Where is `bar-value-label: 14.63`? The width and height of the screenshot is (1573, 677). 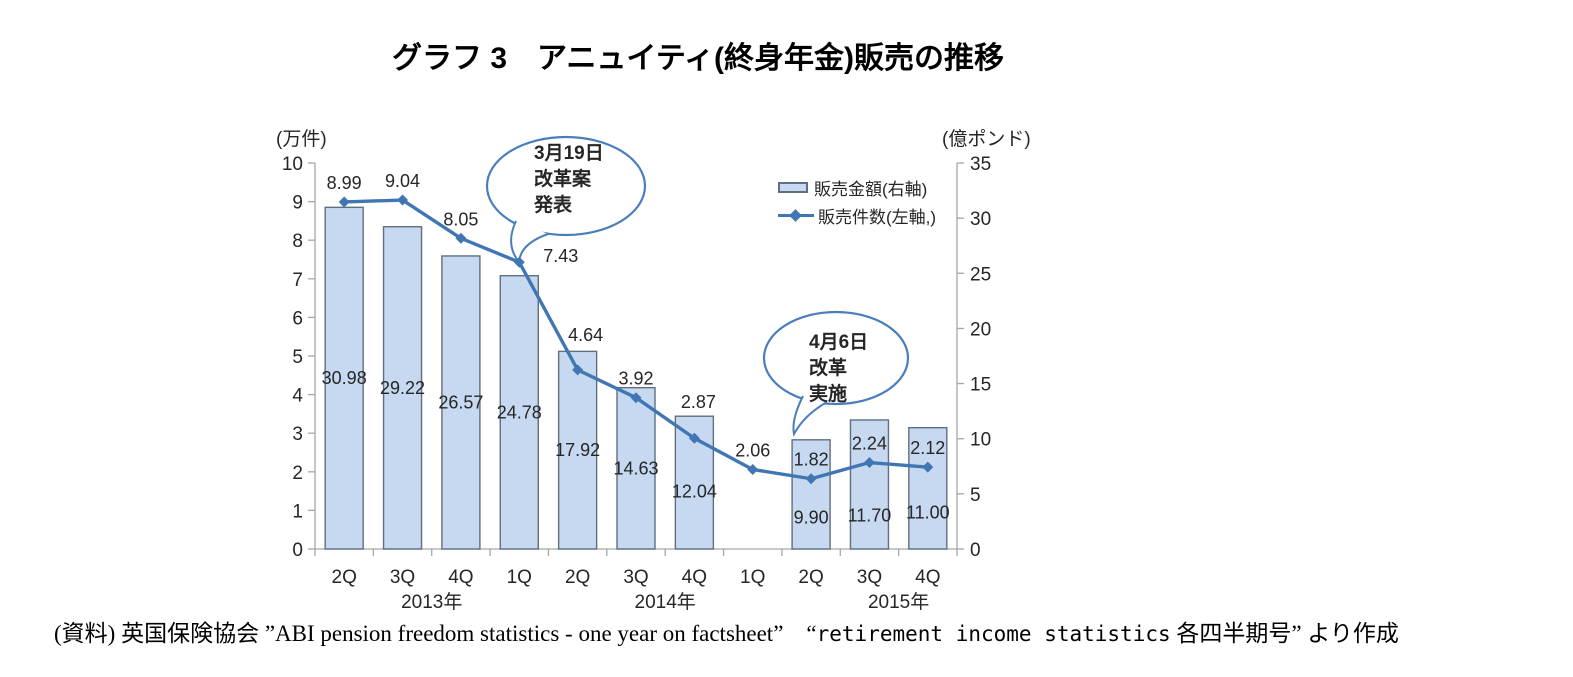
bar-value-label: 14.63 is located at coordinates (635, 468).